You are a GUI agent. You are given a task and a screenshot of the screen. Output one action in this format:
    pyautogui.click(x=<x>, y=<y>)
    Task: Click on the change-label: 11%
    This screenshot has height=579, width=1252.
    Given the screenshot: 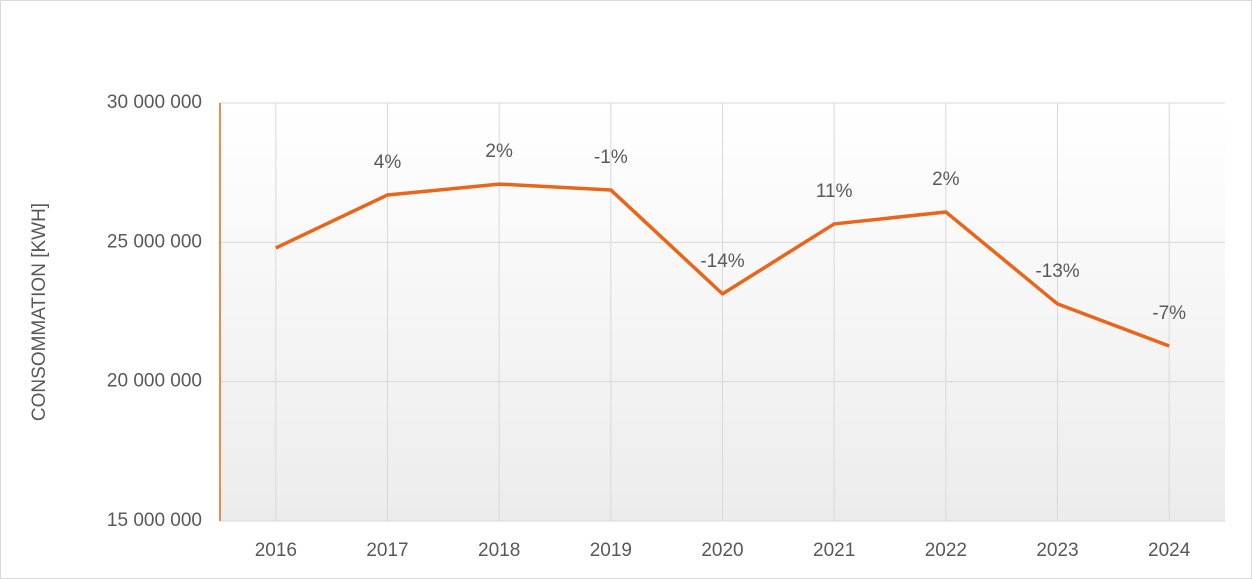 What is the action you would take?
    pyautogui.click(x=834, y=191)
    